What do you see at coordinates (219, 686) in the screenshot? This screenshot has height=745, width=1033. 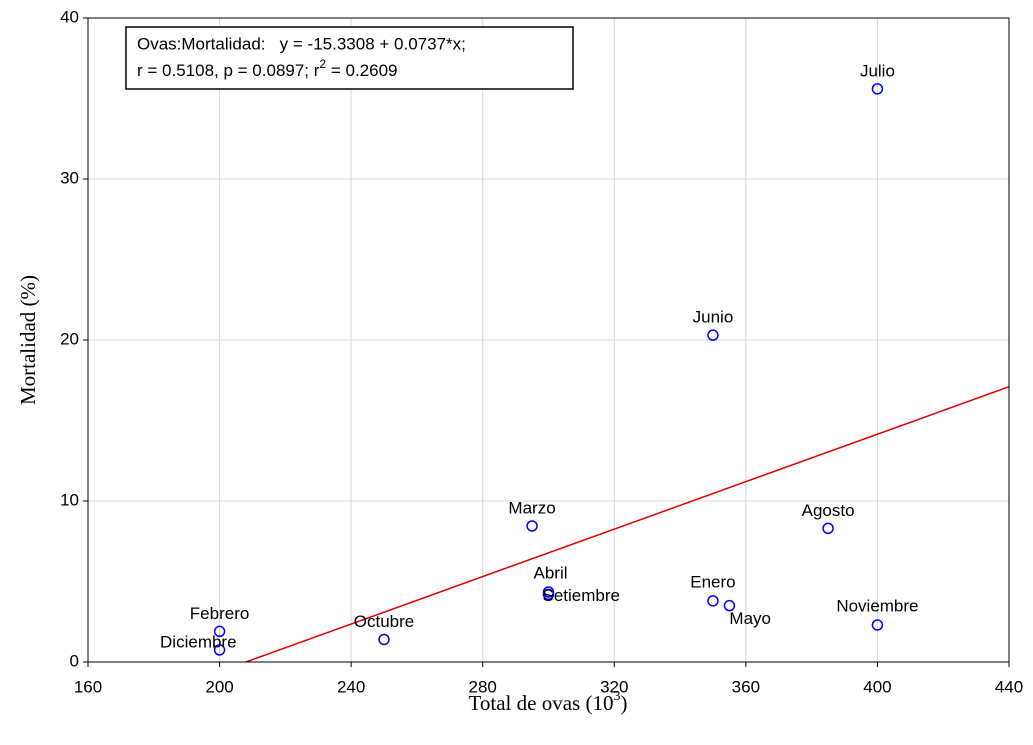 I see `x-tick-label: 200` at bounding box center [219, 686].